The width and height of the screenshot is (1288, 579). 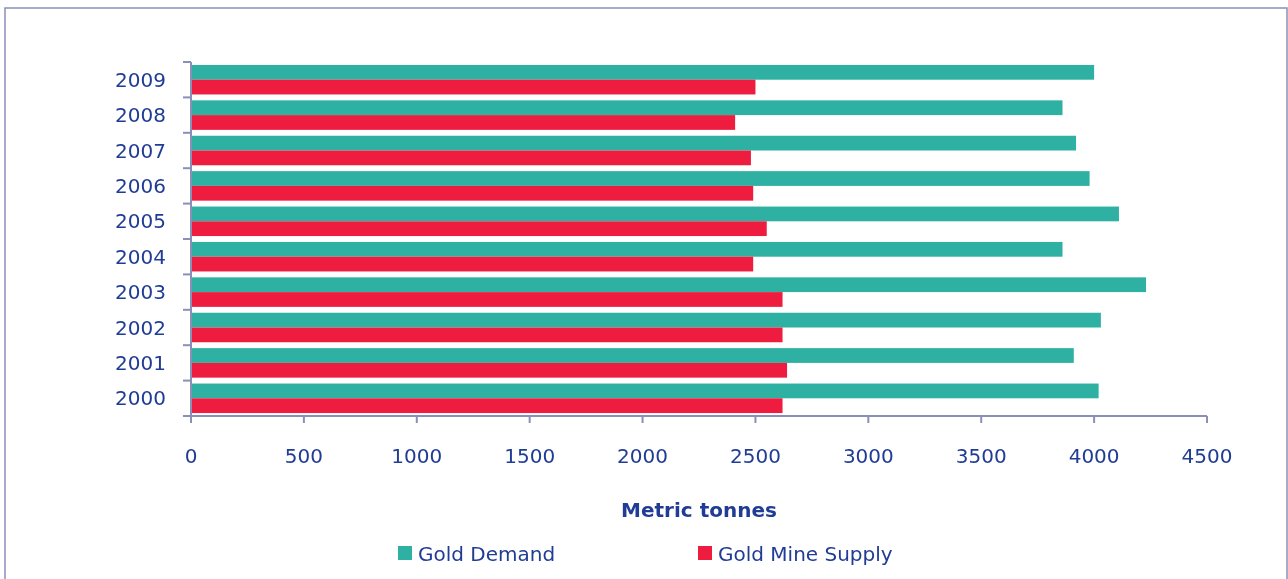 What do you see at coordinates (530, 456) in the screenshot?
I see `x-tick-label: 1500` at bounding box center [530, 456].